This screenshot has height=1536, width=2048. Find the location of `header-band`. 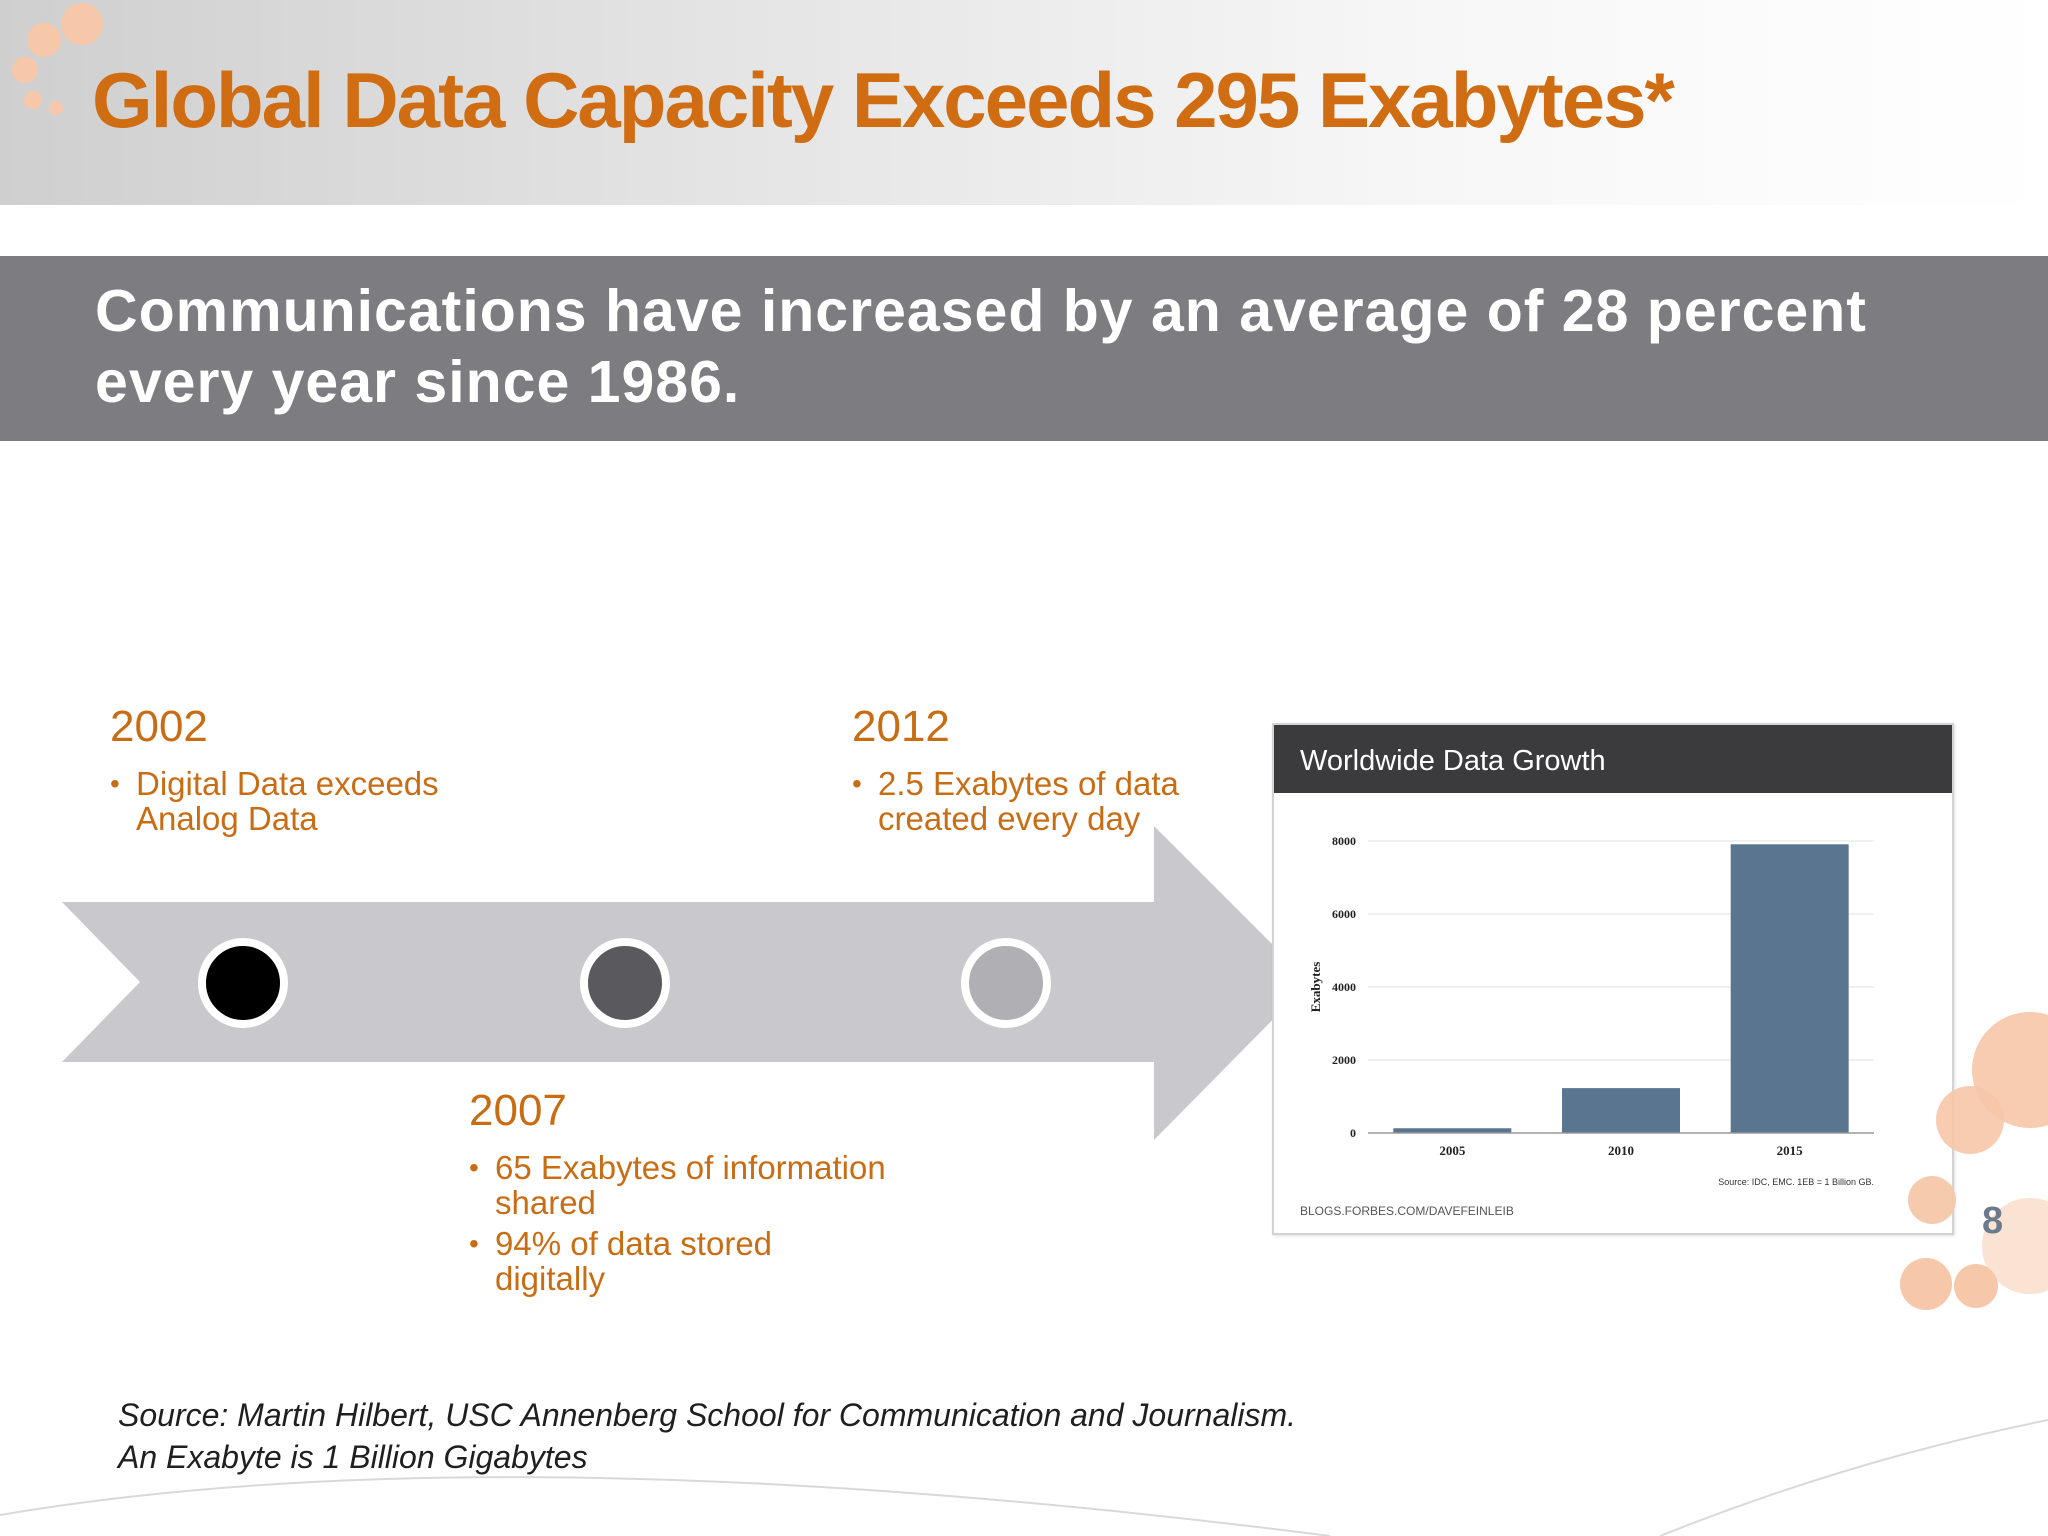

header-band is located at coordinates (1024, 102).